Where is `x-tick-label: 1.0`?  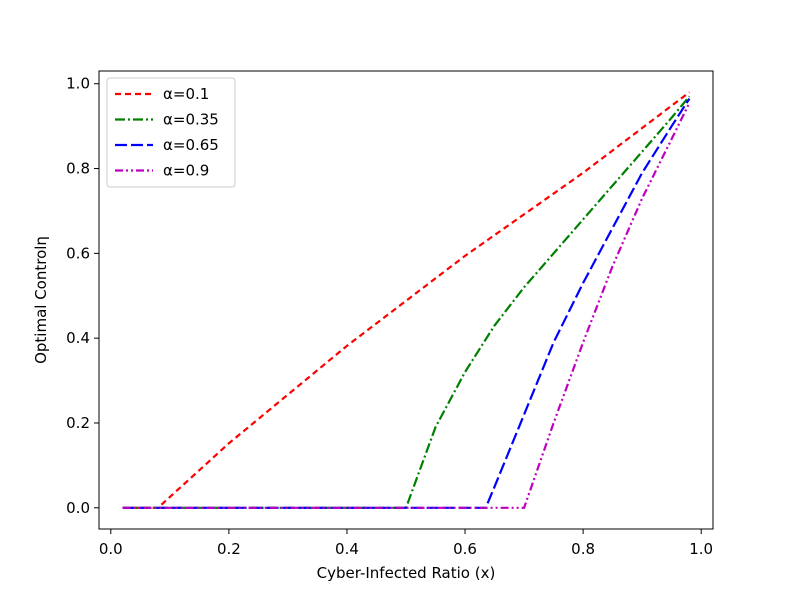 x-tick-label: 1.0 is located at coordinates (701, 549).